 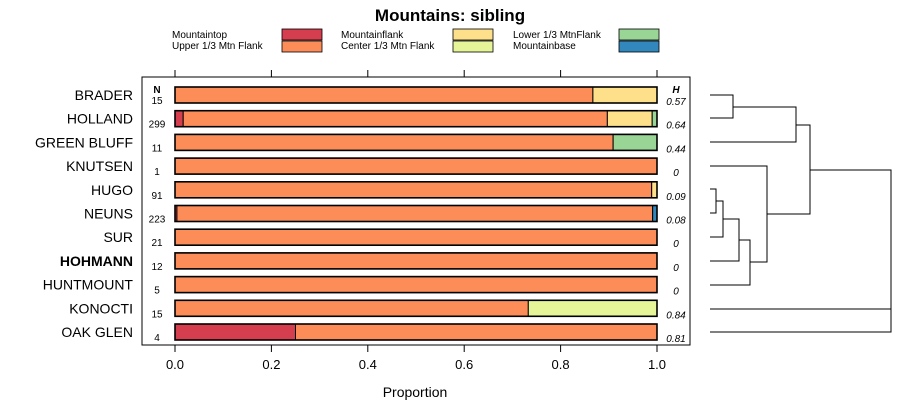 What do you see at coordinates (84, 142) in the screenshot?
I see `population-label: GREEN BLUFF` at bounding box center [84, 142].